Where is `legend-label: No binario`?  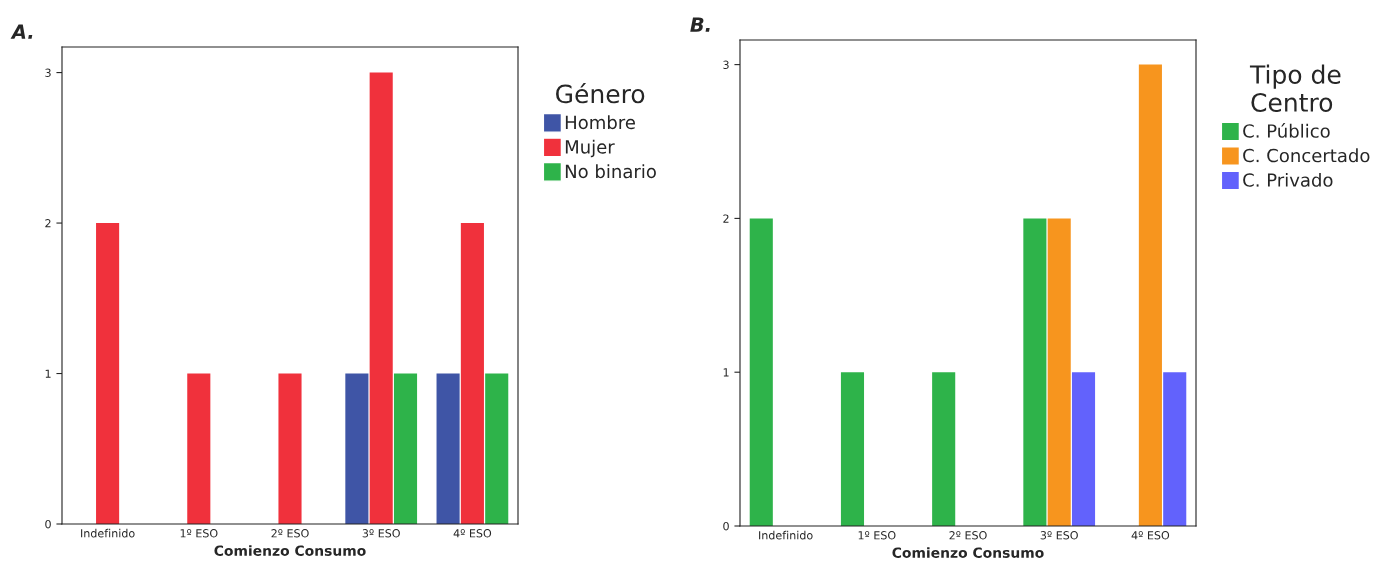
legend-label: No binario is located at coordinates (610, 171).